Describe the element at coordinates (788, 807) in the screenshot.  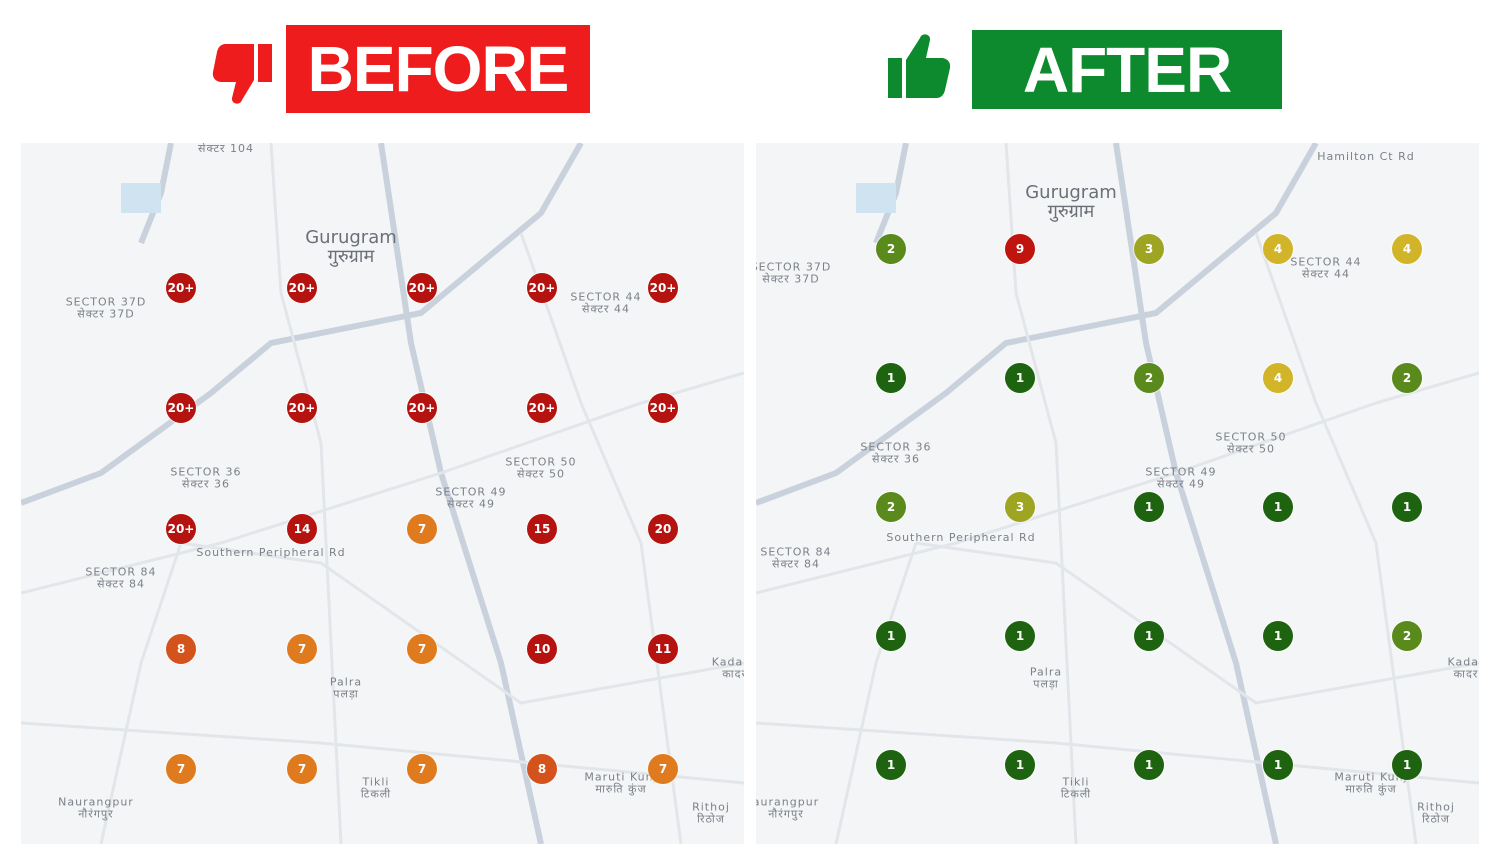
I see `map-place-label: aurangpur नौरंगपुर` at that location.